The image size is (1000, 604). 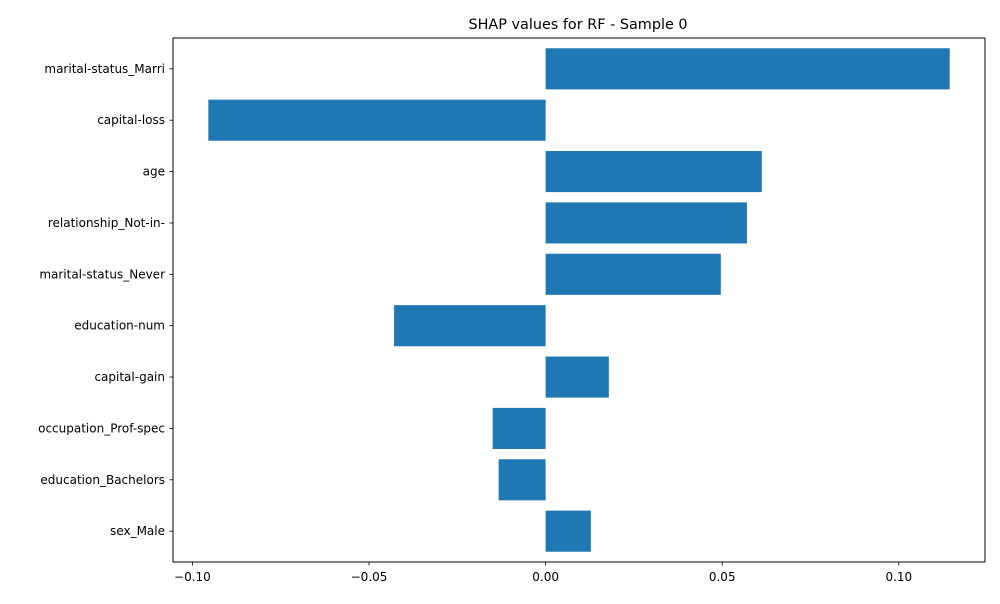 I want to click on bar-education-num, so click(x=470, y=326).